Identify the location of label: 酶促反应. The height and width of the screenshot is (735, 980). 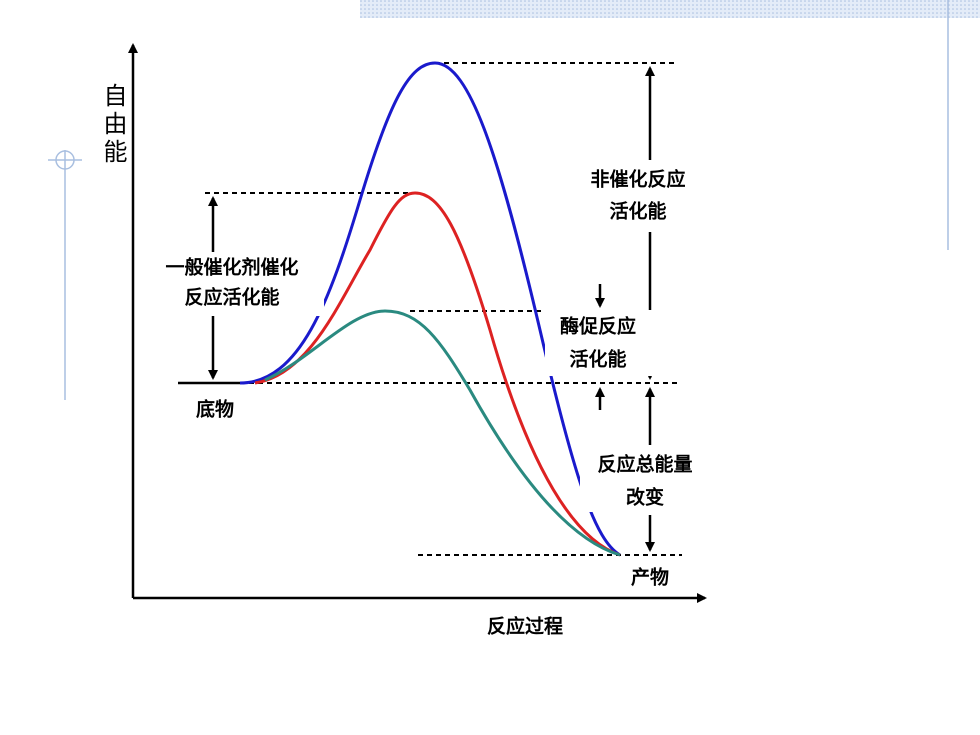
(598, 326).